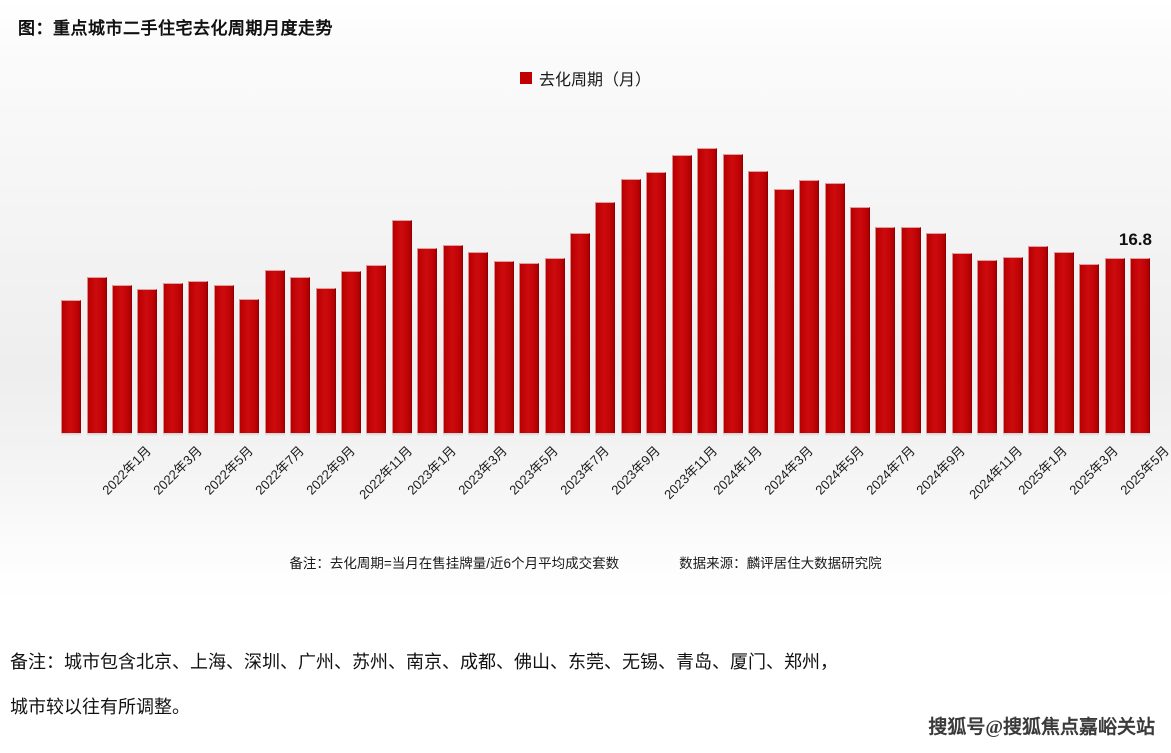 This screenshot has height=753, width=1171. What do you see at coordinates (1041, 727) in the screenshot?
I see `watermark: 搜狐号@搜狐焦点嘉峪关站` at bounding box center [1041, 727].